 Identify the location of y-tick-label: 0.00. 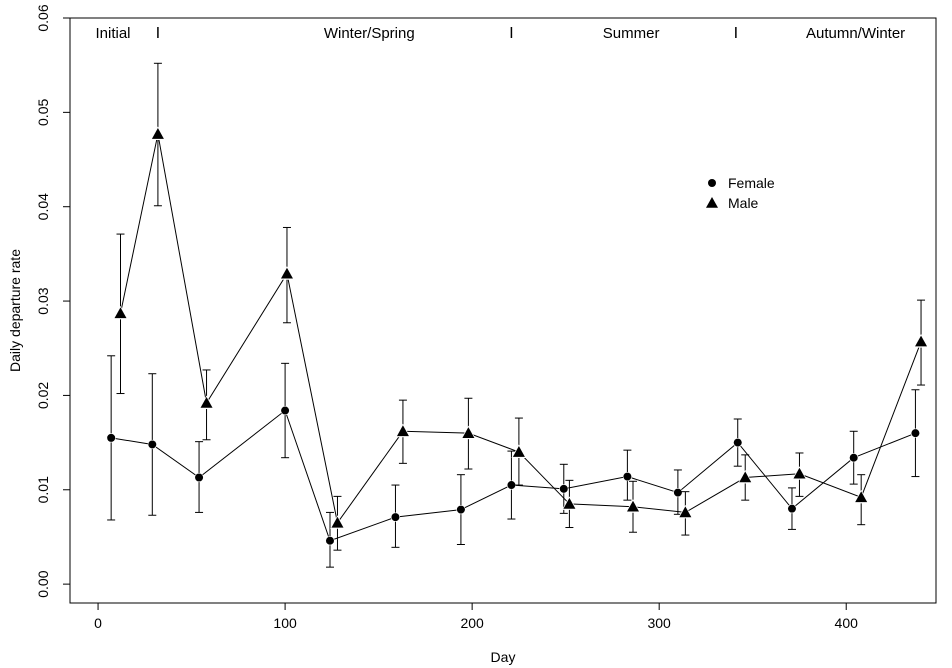
(43, 583).